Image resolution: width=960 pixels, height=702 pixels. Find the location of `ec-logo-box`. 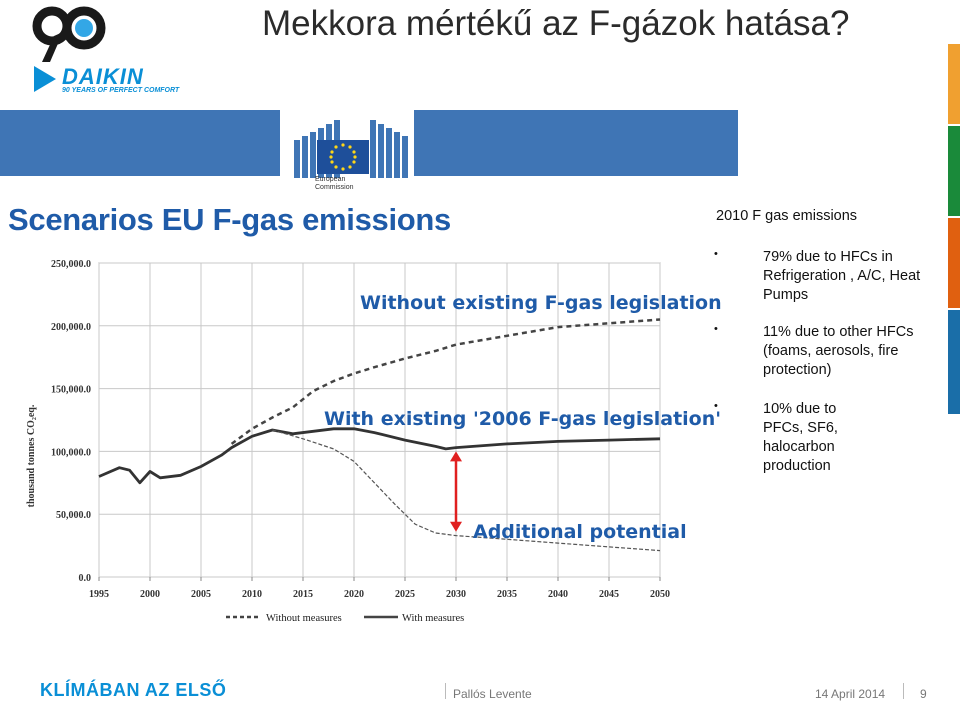

ec-logo-box is located at coordinates (347, 158).